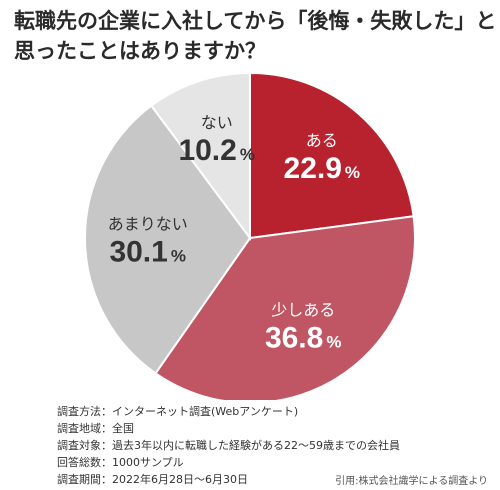 The width and height of the screenshot is (500, 490). Describe the element at coordinates (140, 51) in the screenshot. I see `chart-title-line-2: 思ったことはありますか？` at that location.